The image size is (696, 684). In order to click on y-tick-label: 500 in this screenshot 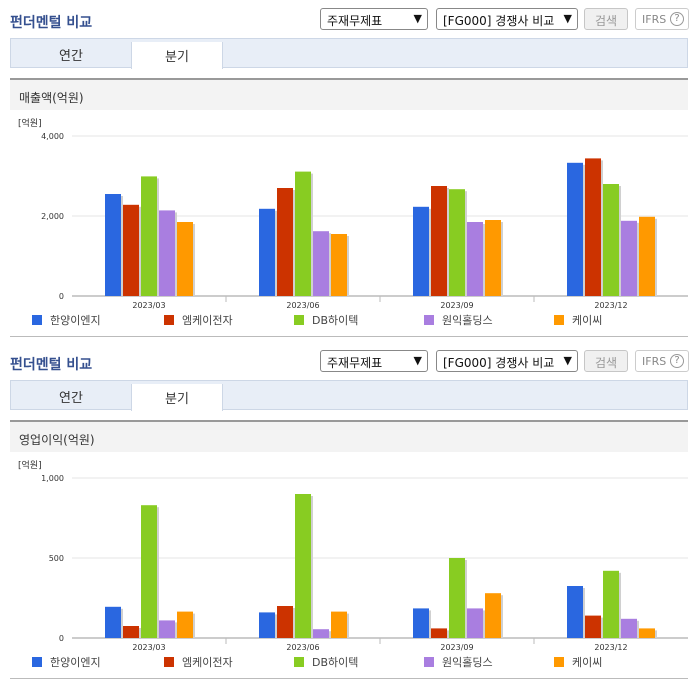, I will do `click(56, 558)`.